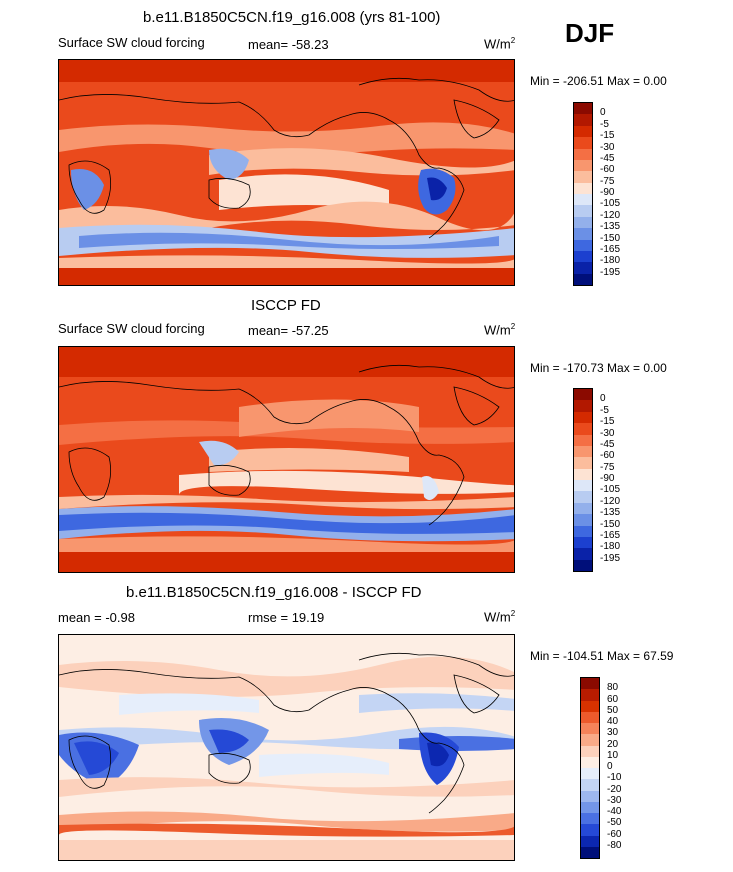 This screenshot has width=733, height=872. I want to click on panel2-colorbar-bar, so click(583, 480).